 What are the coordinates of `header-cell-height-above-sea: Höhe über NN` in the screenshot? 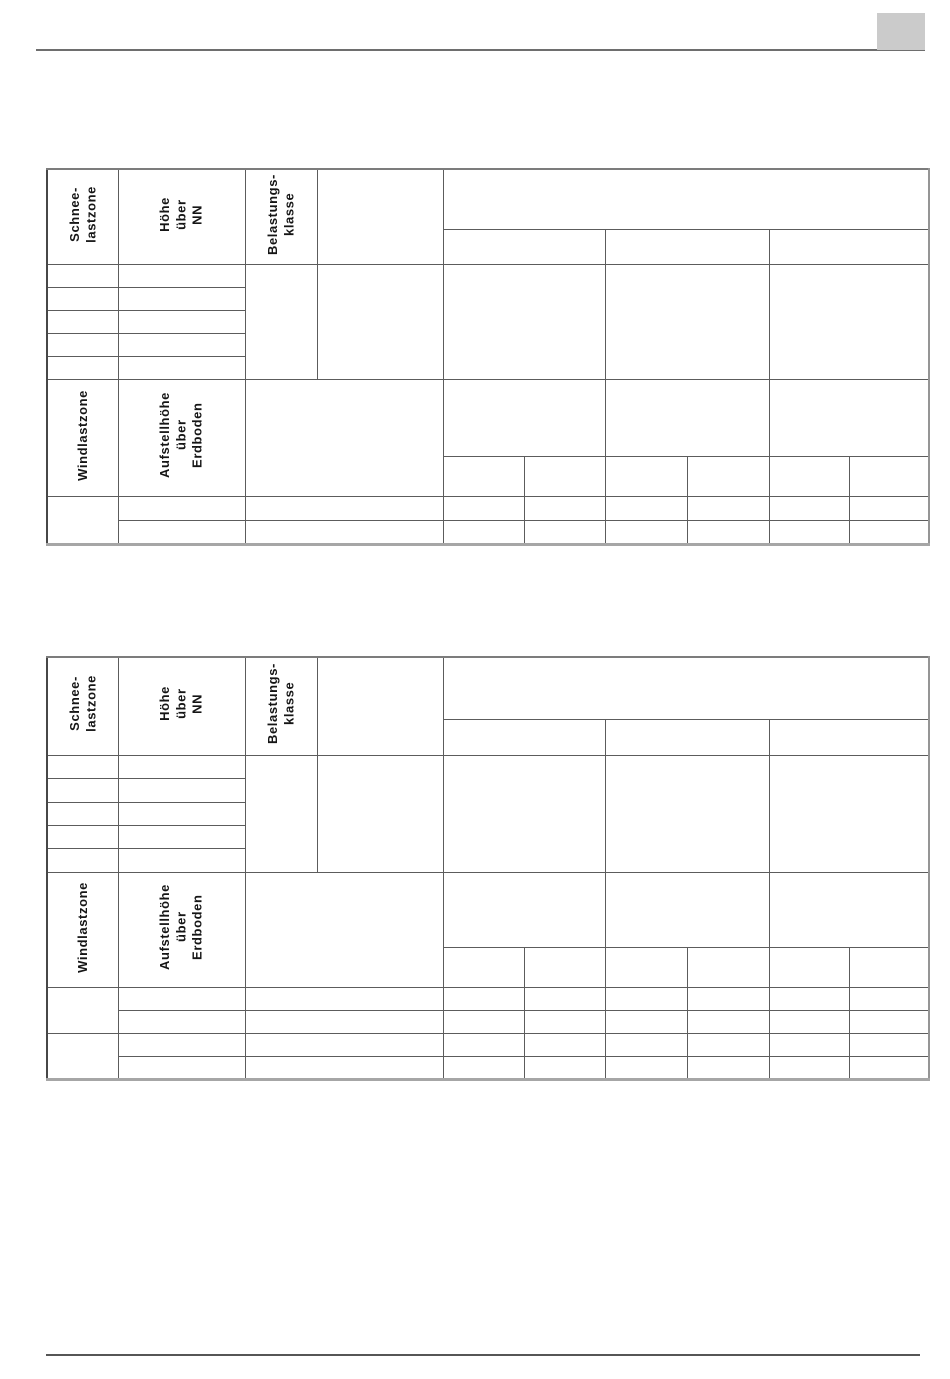 It's located at (181, 706).